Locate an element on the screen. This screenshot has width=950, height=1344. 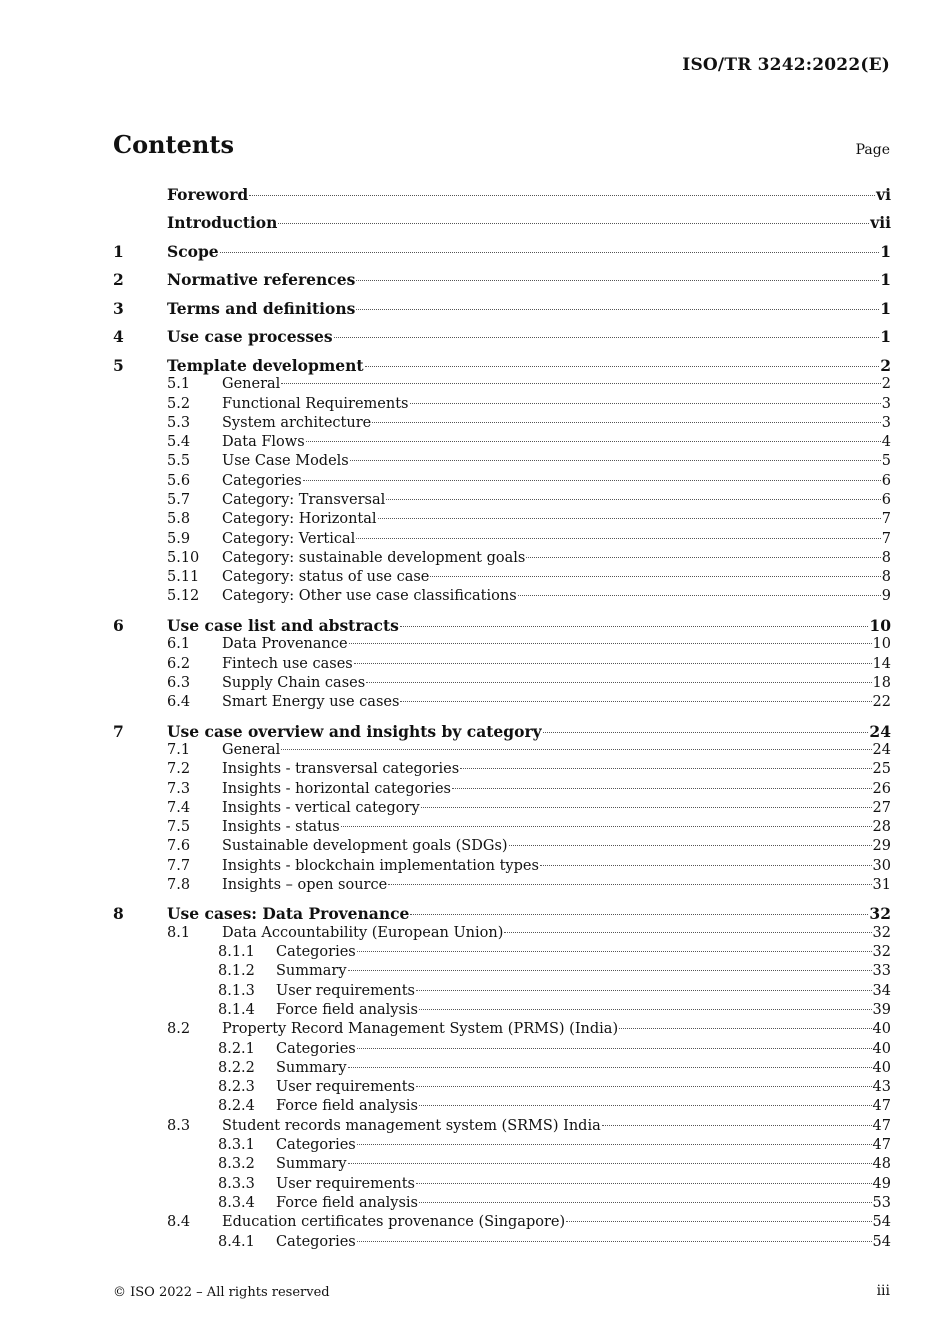
toc-entry: 6 Use case list and abstracts 10 is located at coordinates (502, 625).